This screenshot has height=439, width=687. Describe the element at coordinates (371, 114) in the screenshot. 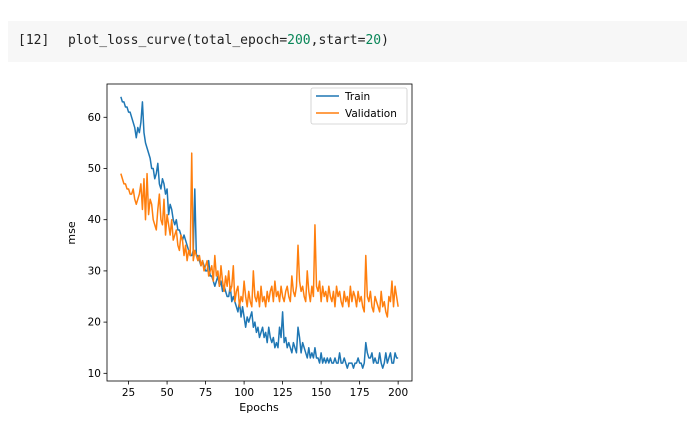

I see `legend-label-validation: Validation` at that location.